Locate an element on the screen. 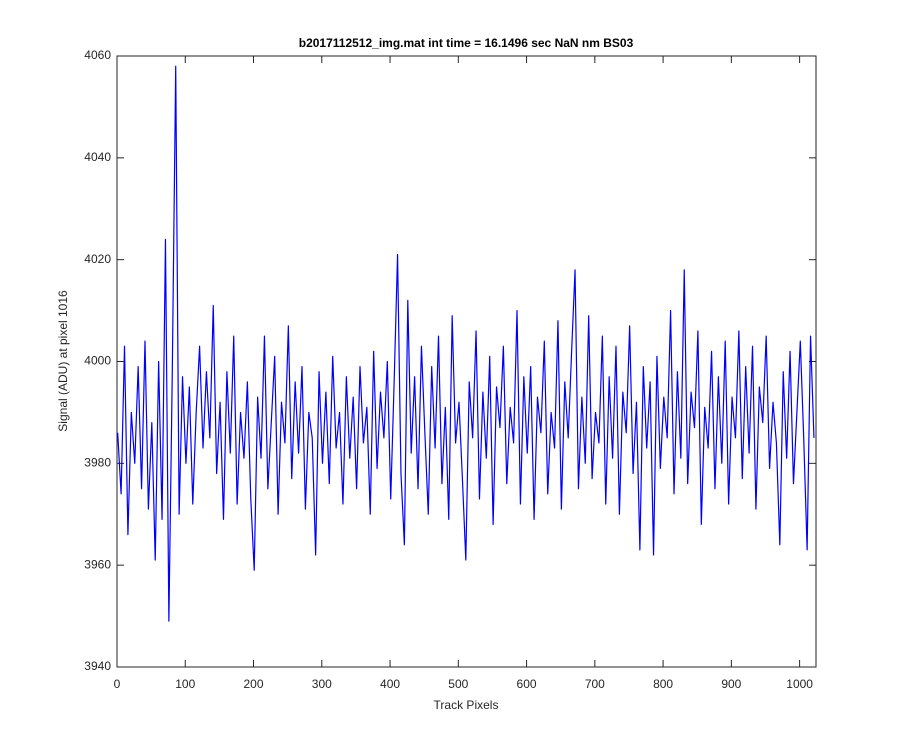  x-tick-label: 600 is located at coordinates (527, 684).